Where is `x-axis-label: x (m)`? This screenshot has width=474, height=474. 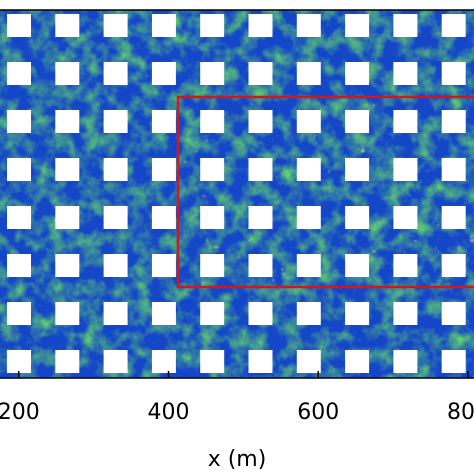 x-axis-label: x (m) is located at coordinates (237, 459).